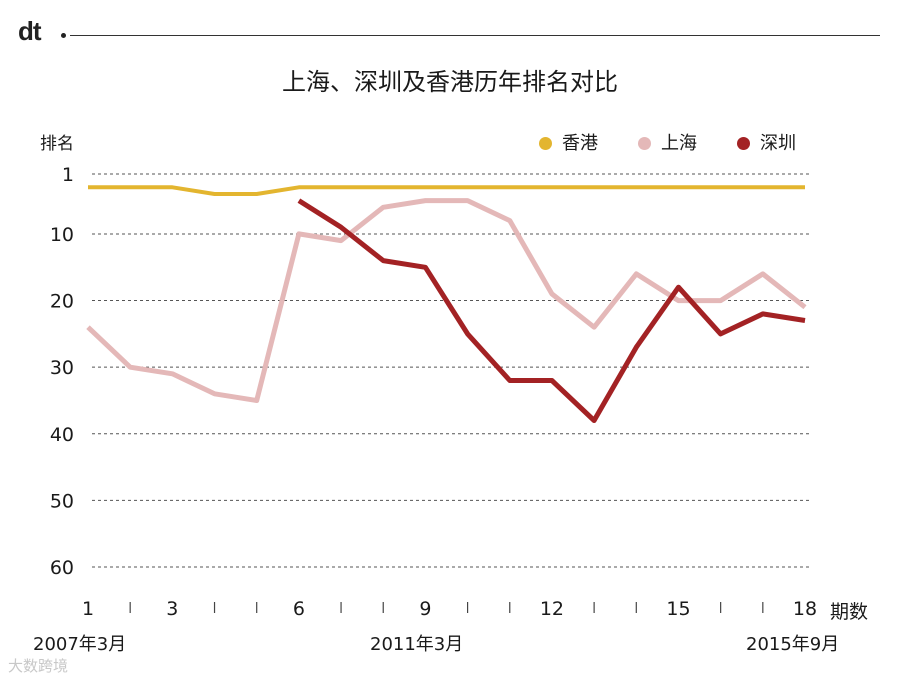  What do you see at coordinates (446, 190) in the screenshot?
I see `series-line-hongkong` at bounding box center [446, 190].